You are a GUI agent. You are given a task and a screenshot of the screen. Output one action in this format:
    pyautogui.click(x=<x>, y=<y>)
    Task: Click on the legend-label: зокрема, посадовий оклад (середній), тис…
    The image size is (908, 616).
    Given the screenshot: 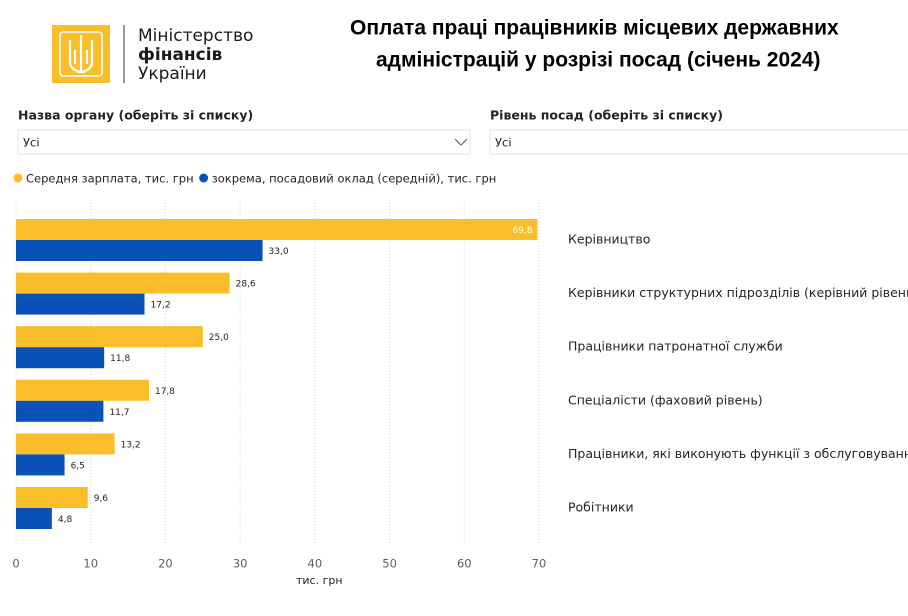 What is the action you would take?
    pyautogui.click(x=354, y=179)
    